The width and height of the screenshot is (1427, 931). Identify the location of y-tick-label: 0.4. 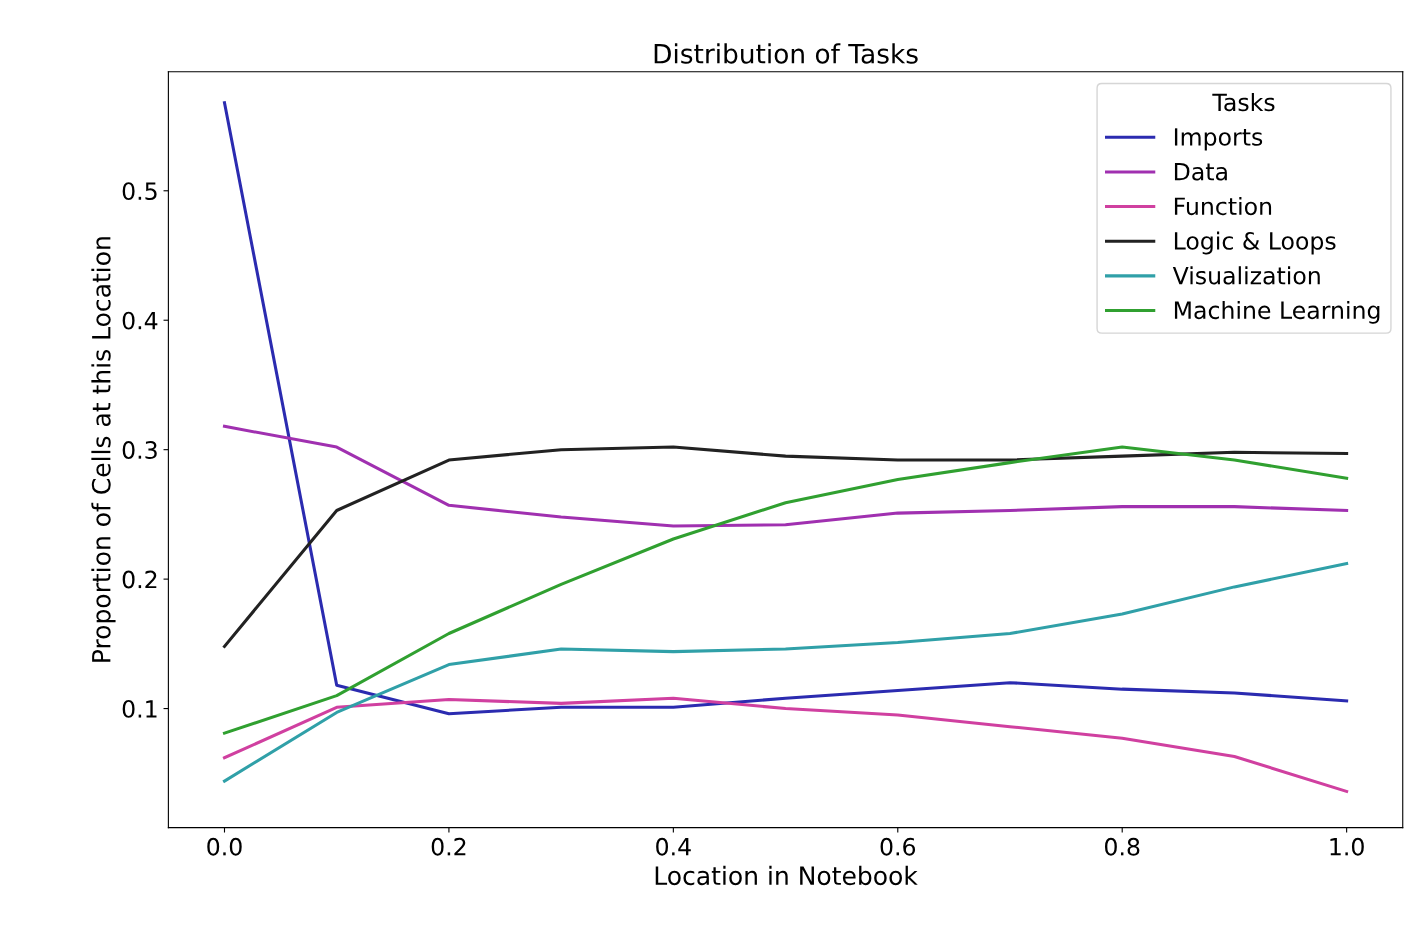
(140, 320).